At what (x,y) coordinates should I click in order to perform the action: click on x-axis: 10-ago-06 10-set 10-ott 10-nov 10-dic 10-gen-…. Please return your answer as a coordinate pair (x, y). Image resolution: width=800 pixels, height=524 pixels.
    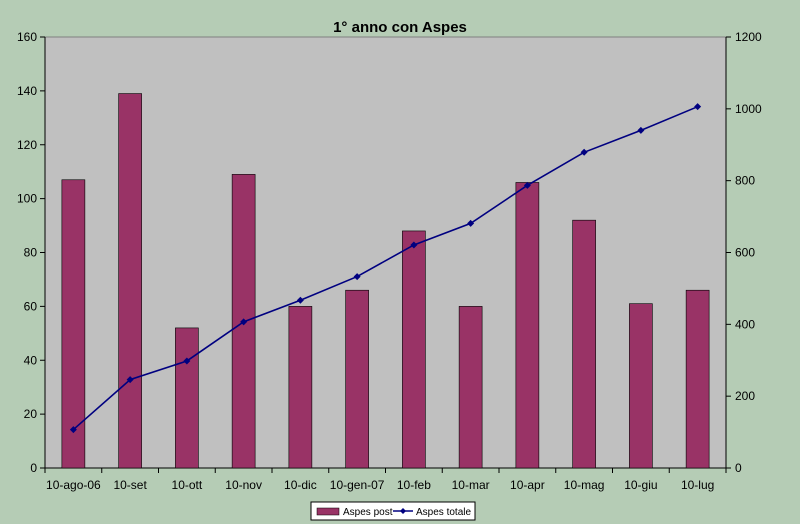
    Looking at the image, I should click on (385, 479).